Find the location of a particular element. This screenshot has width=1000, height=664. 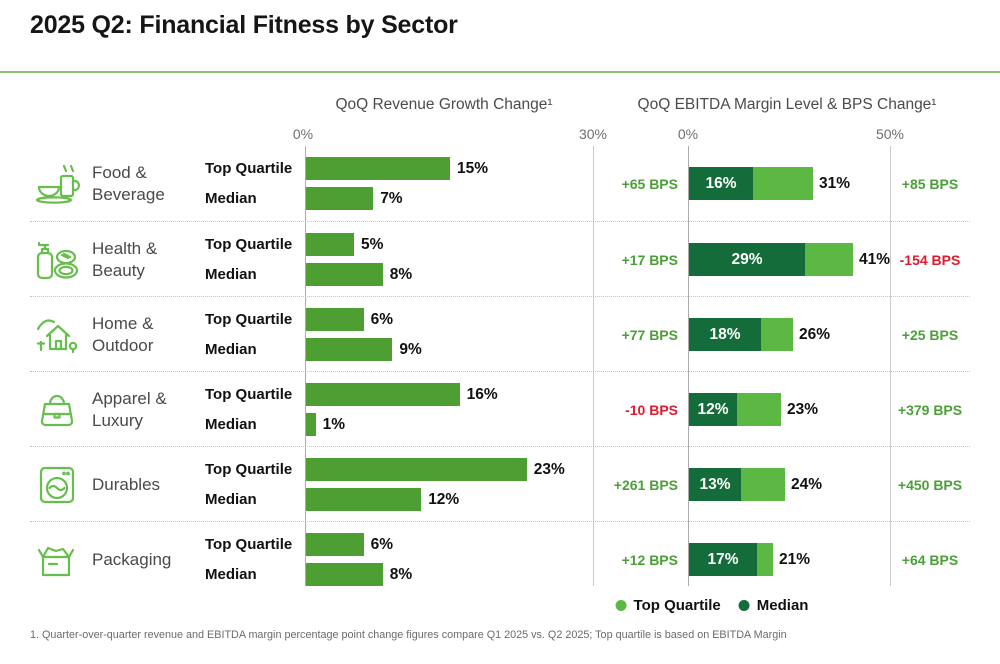

legend: Top Quartile Median is located at coordinates (712, 605).